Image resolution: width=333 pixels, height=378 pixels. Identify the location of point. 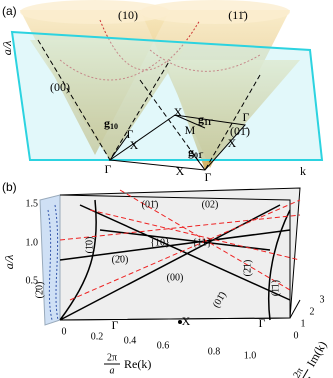
(180, 322).